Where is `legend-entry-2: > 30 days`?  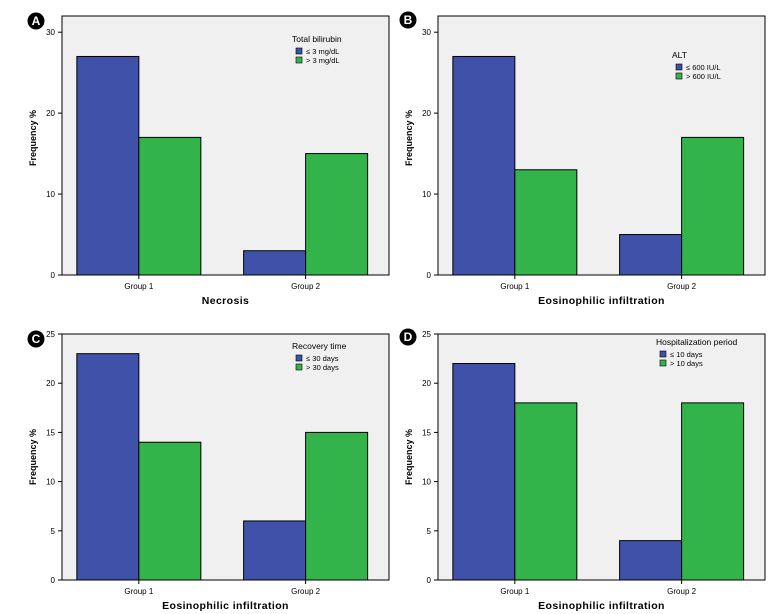 legend-entry-2: > 30 days is located at coordinates (322, 367).